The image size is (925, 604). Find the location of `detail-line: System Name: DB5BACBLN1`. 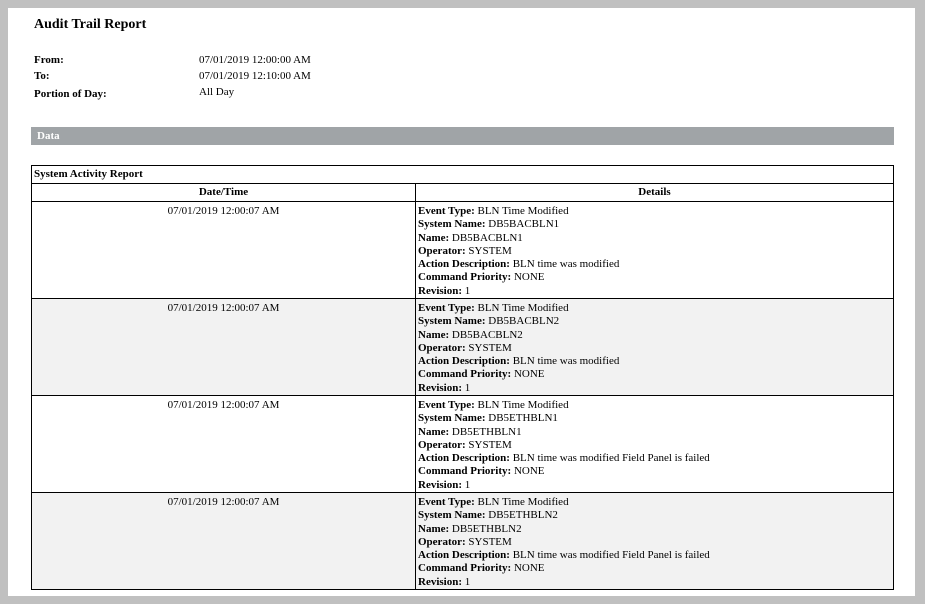

detail-line: System Name: DB5BACBLN1 is located at coordinates (654, 224).